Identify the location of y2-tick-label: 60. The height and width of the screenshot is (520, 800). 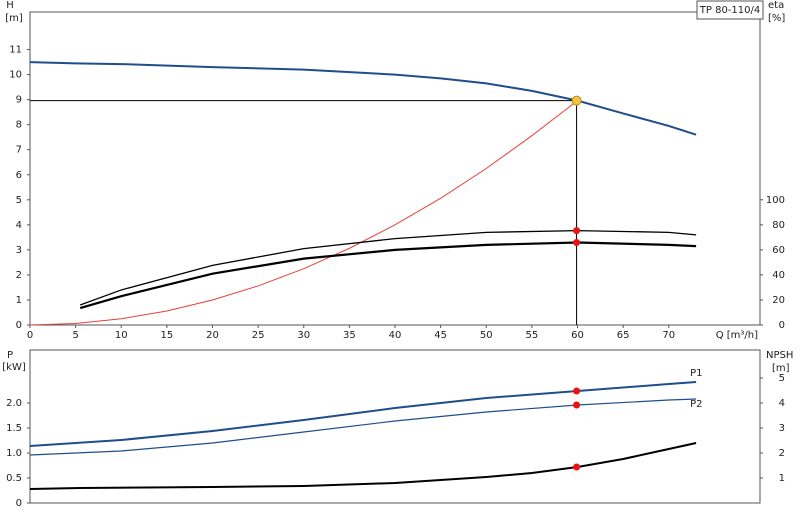
(778, 250).